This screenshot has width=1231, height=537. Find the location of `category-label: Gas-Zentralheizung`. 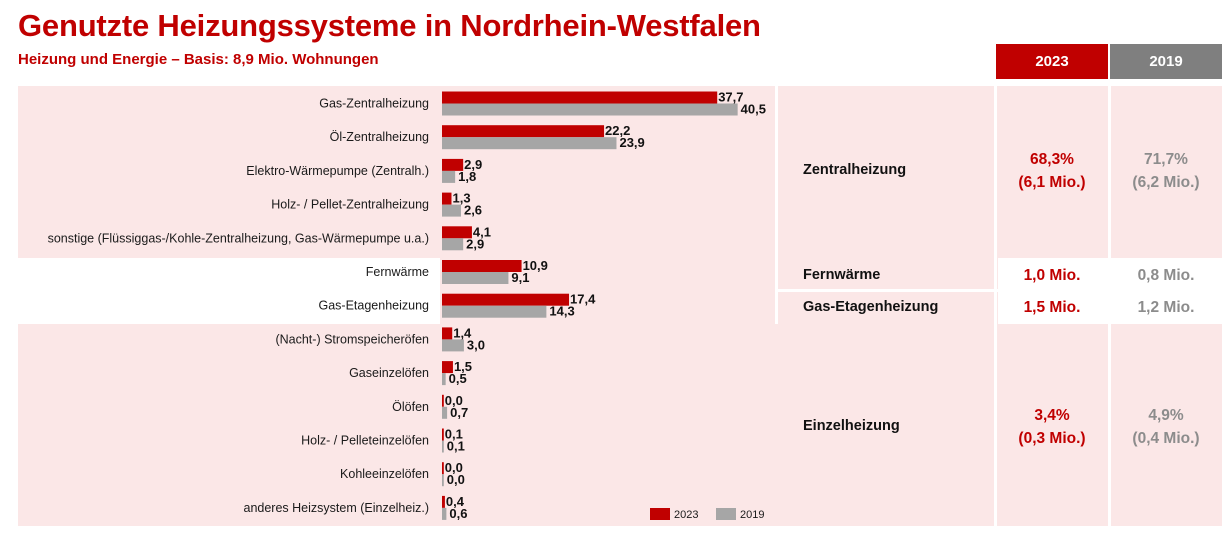

category-label: Gas-Zentralheizung is located at coordinates (374, 104).